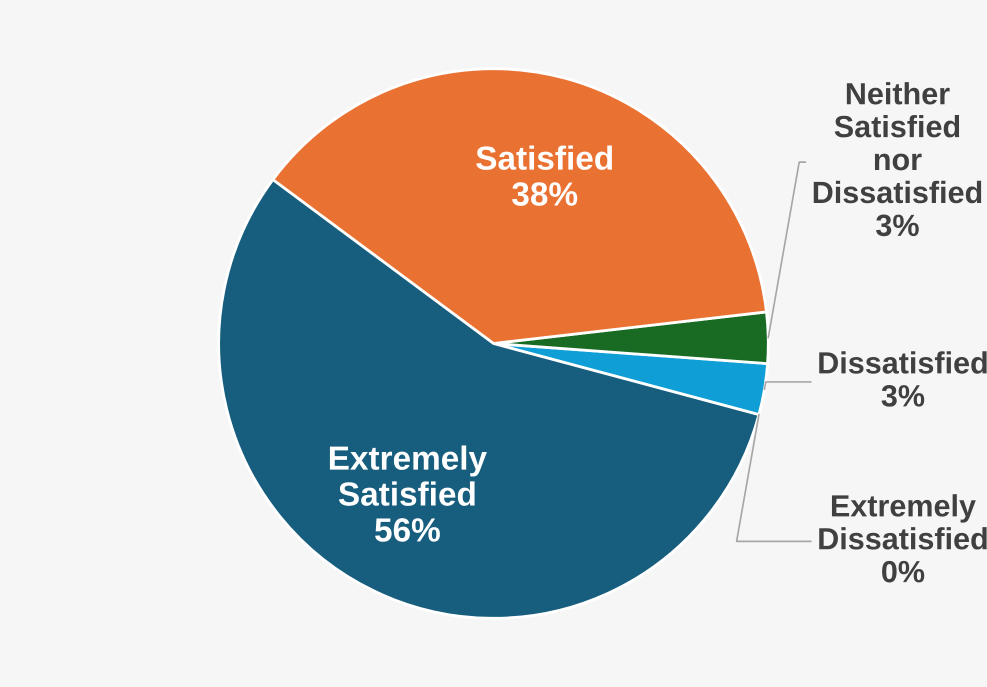 The image size is (987, 687). What do you see at coordinates (544, 157) in the screenshot?
I see `slice-label: Satisfied` at bounding box center [544, 157].